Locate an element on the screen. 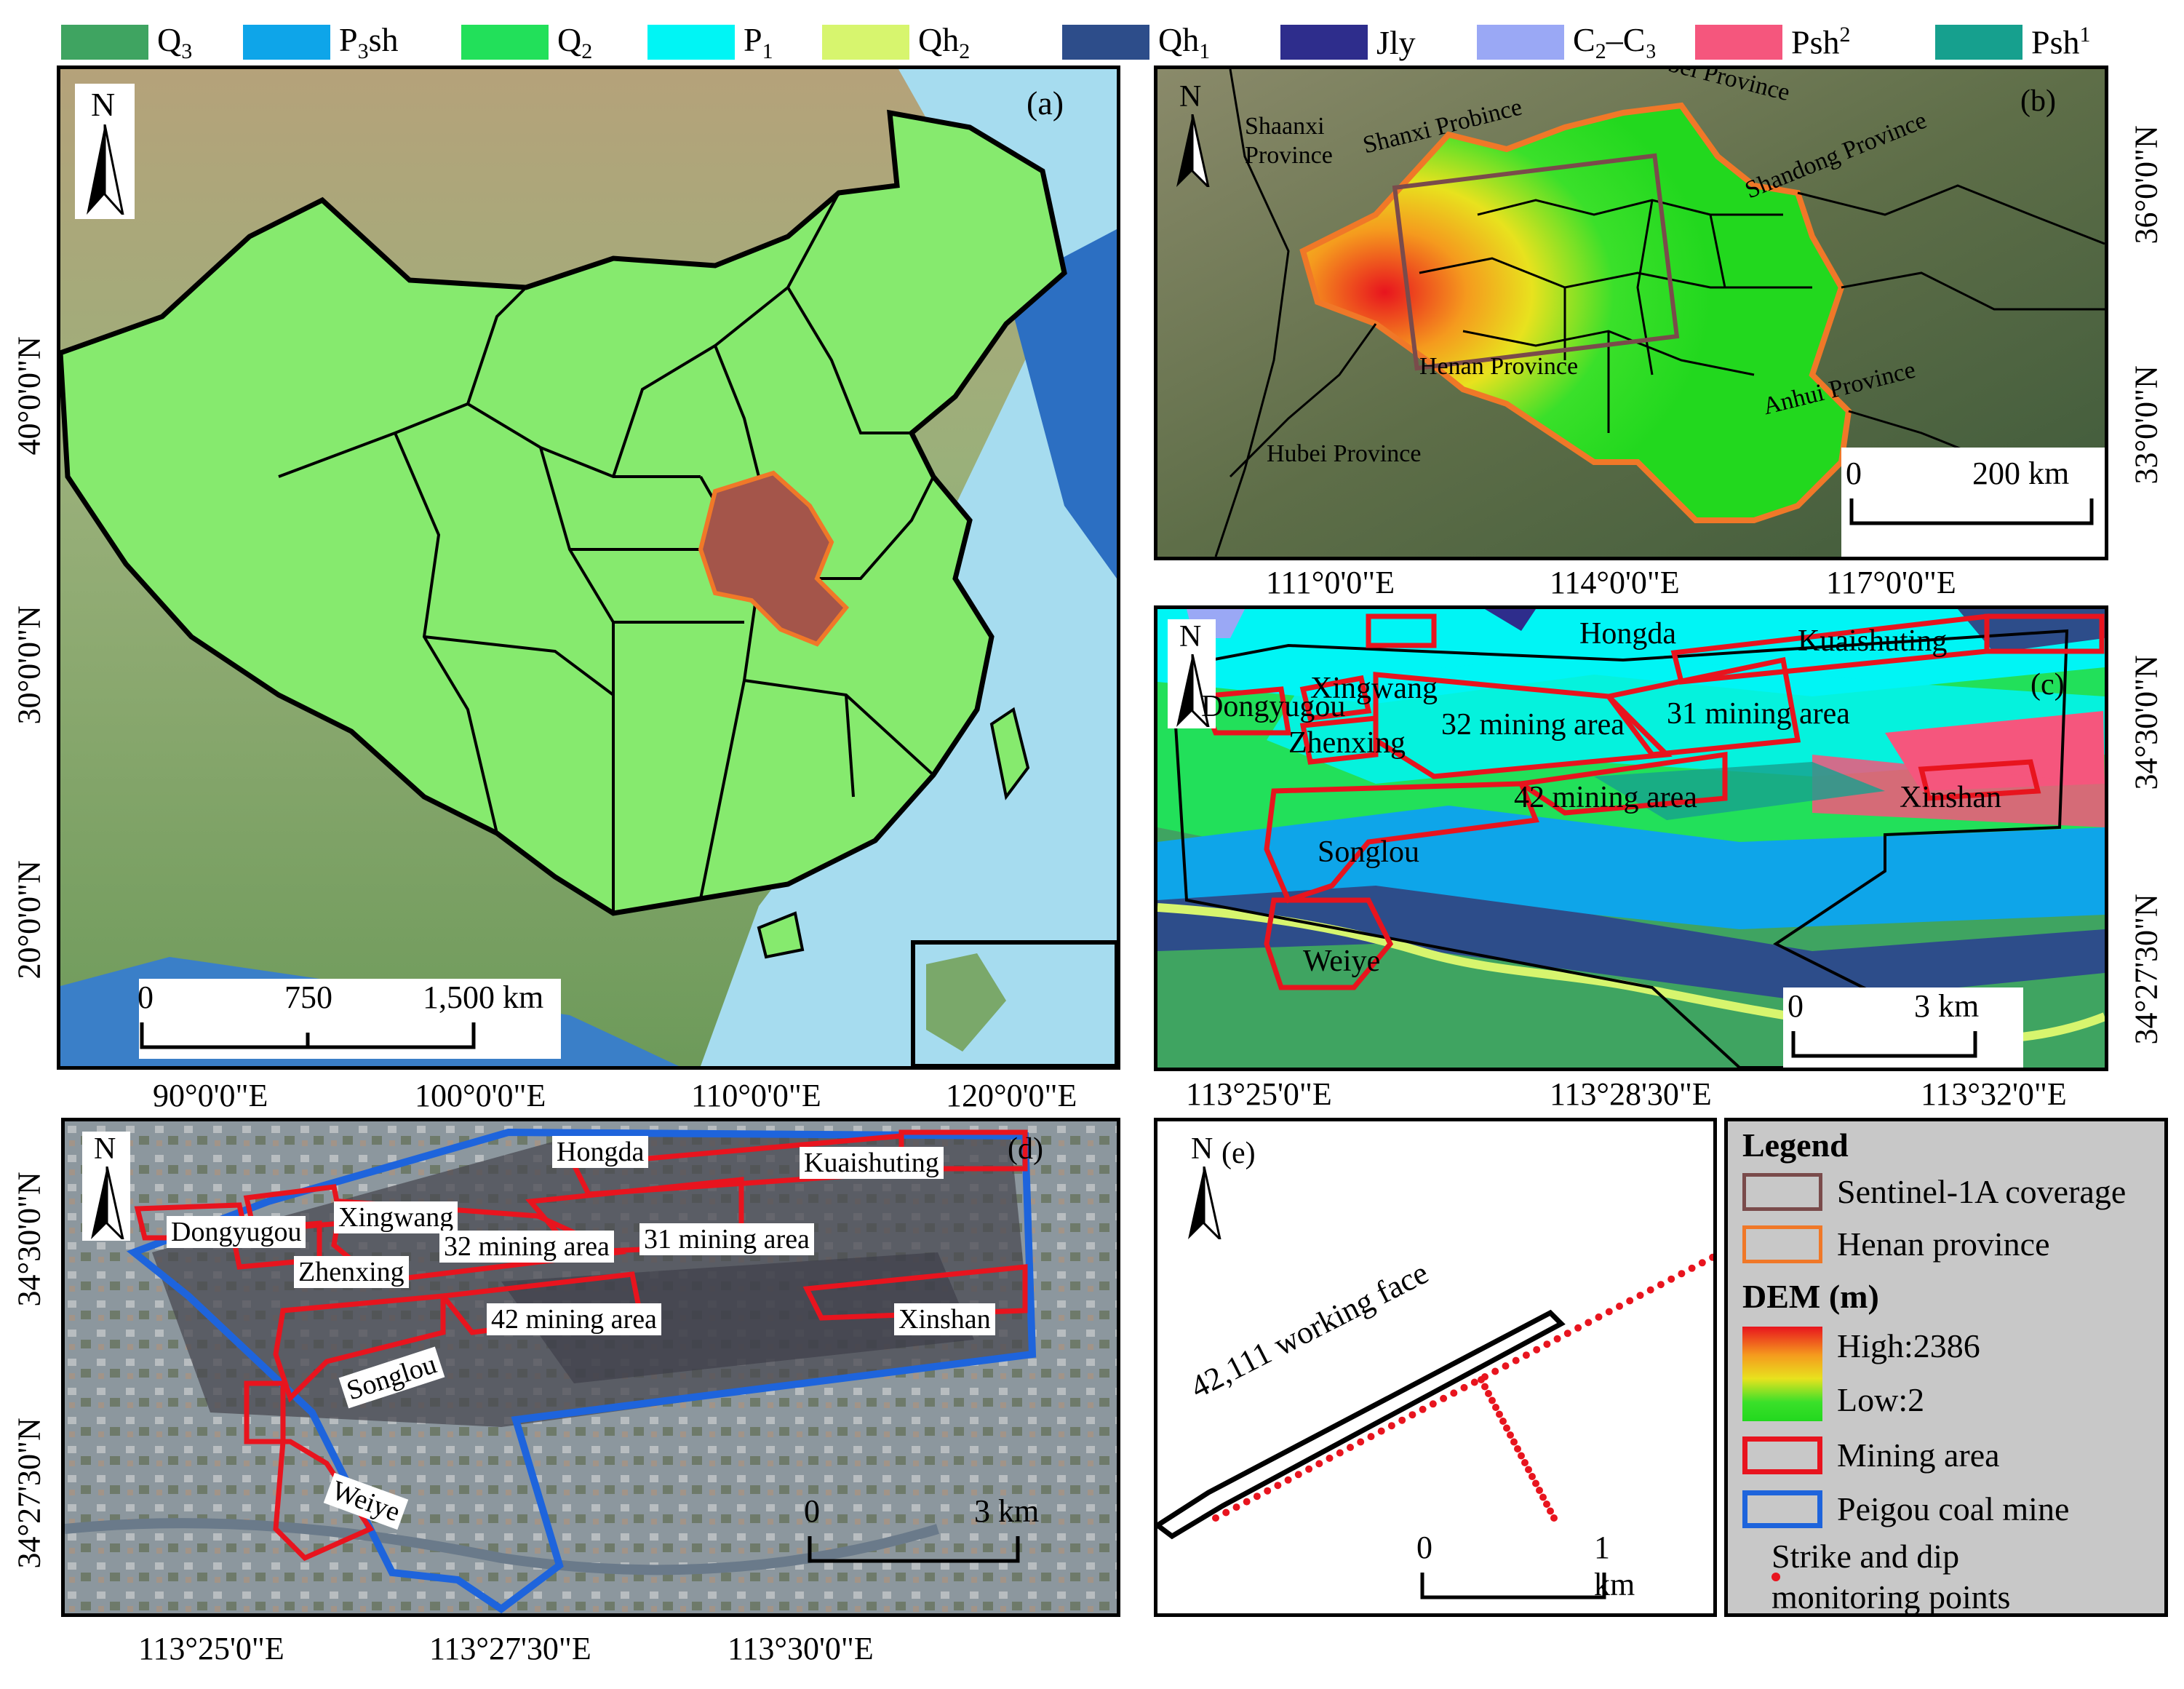  north-arrow-b: N is located at coordinates (1192, 133).